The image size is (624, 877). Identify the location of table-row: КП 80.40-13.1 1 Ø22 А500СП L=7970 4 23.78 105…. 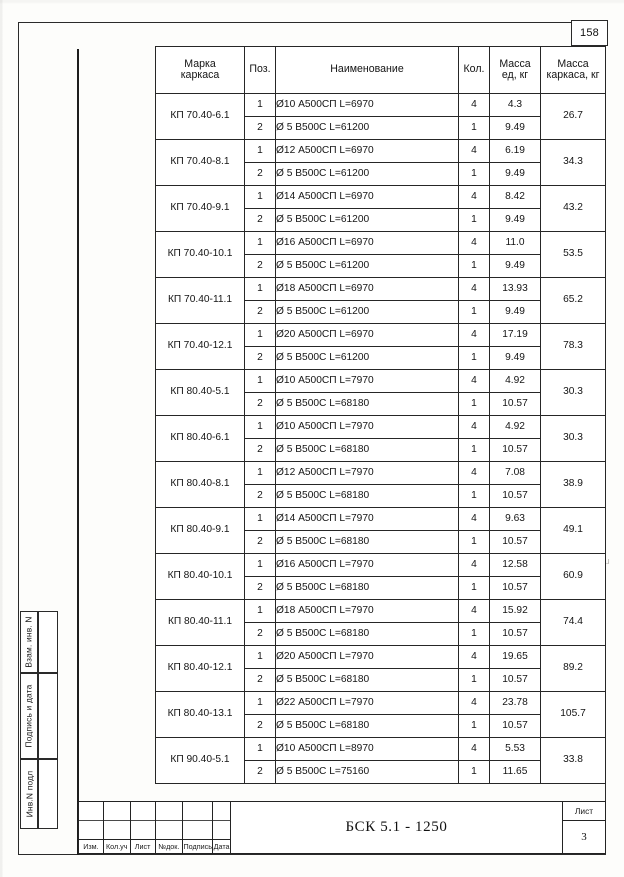
(380, 714).